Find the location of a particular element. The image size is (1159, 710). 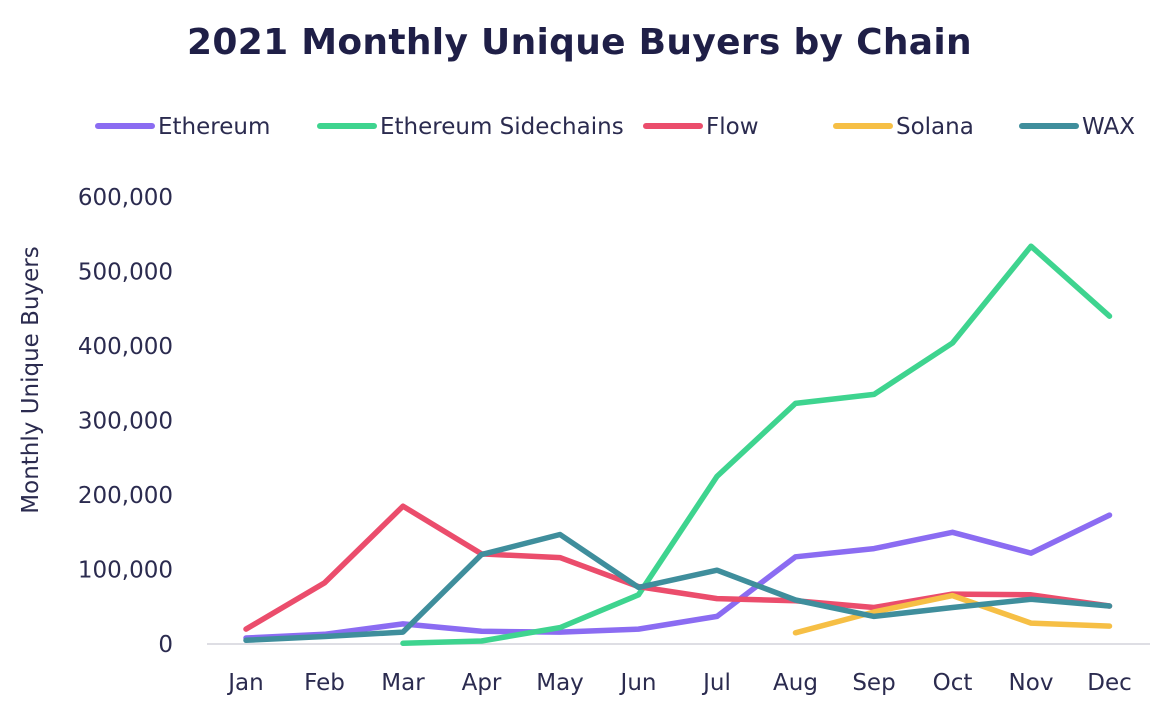

legend-item-solana: Solana is located at coordinates (903, 127).